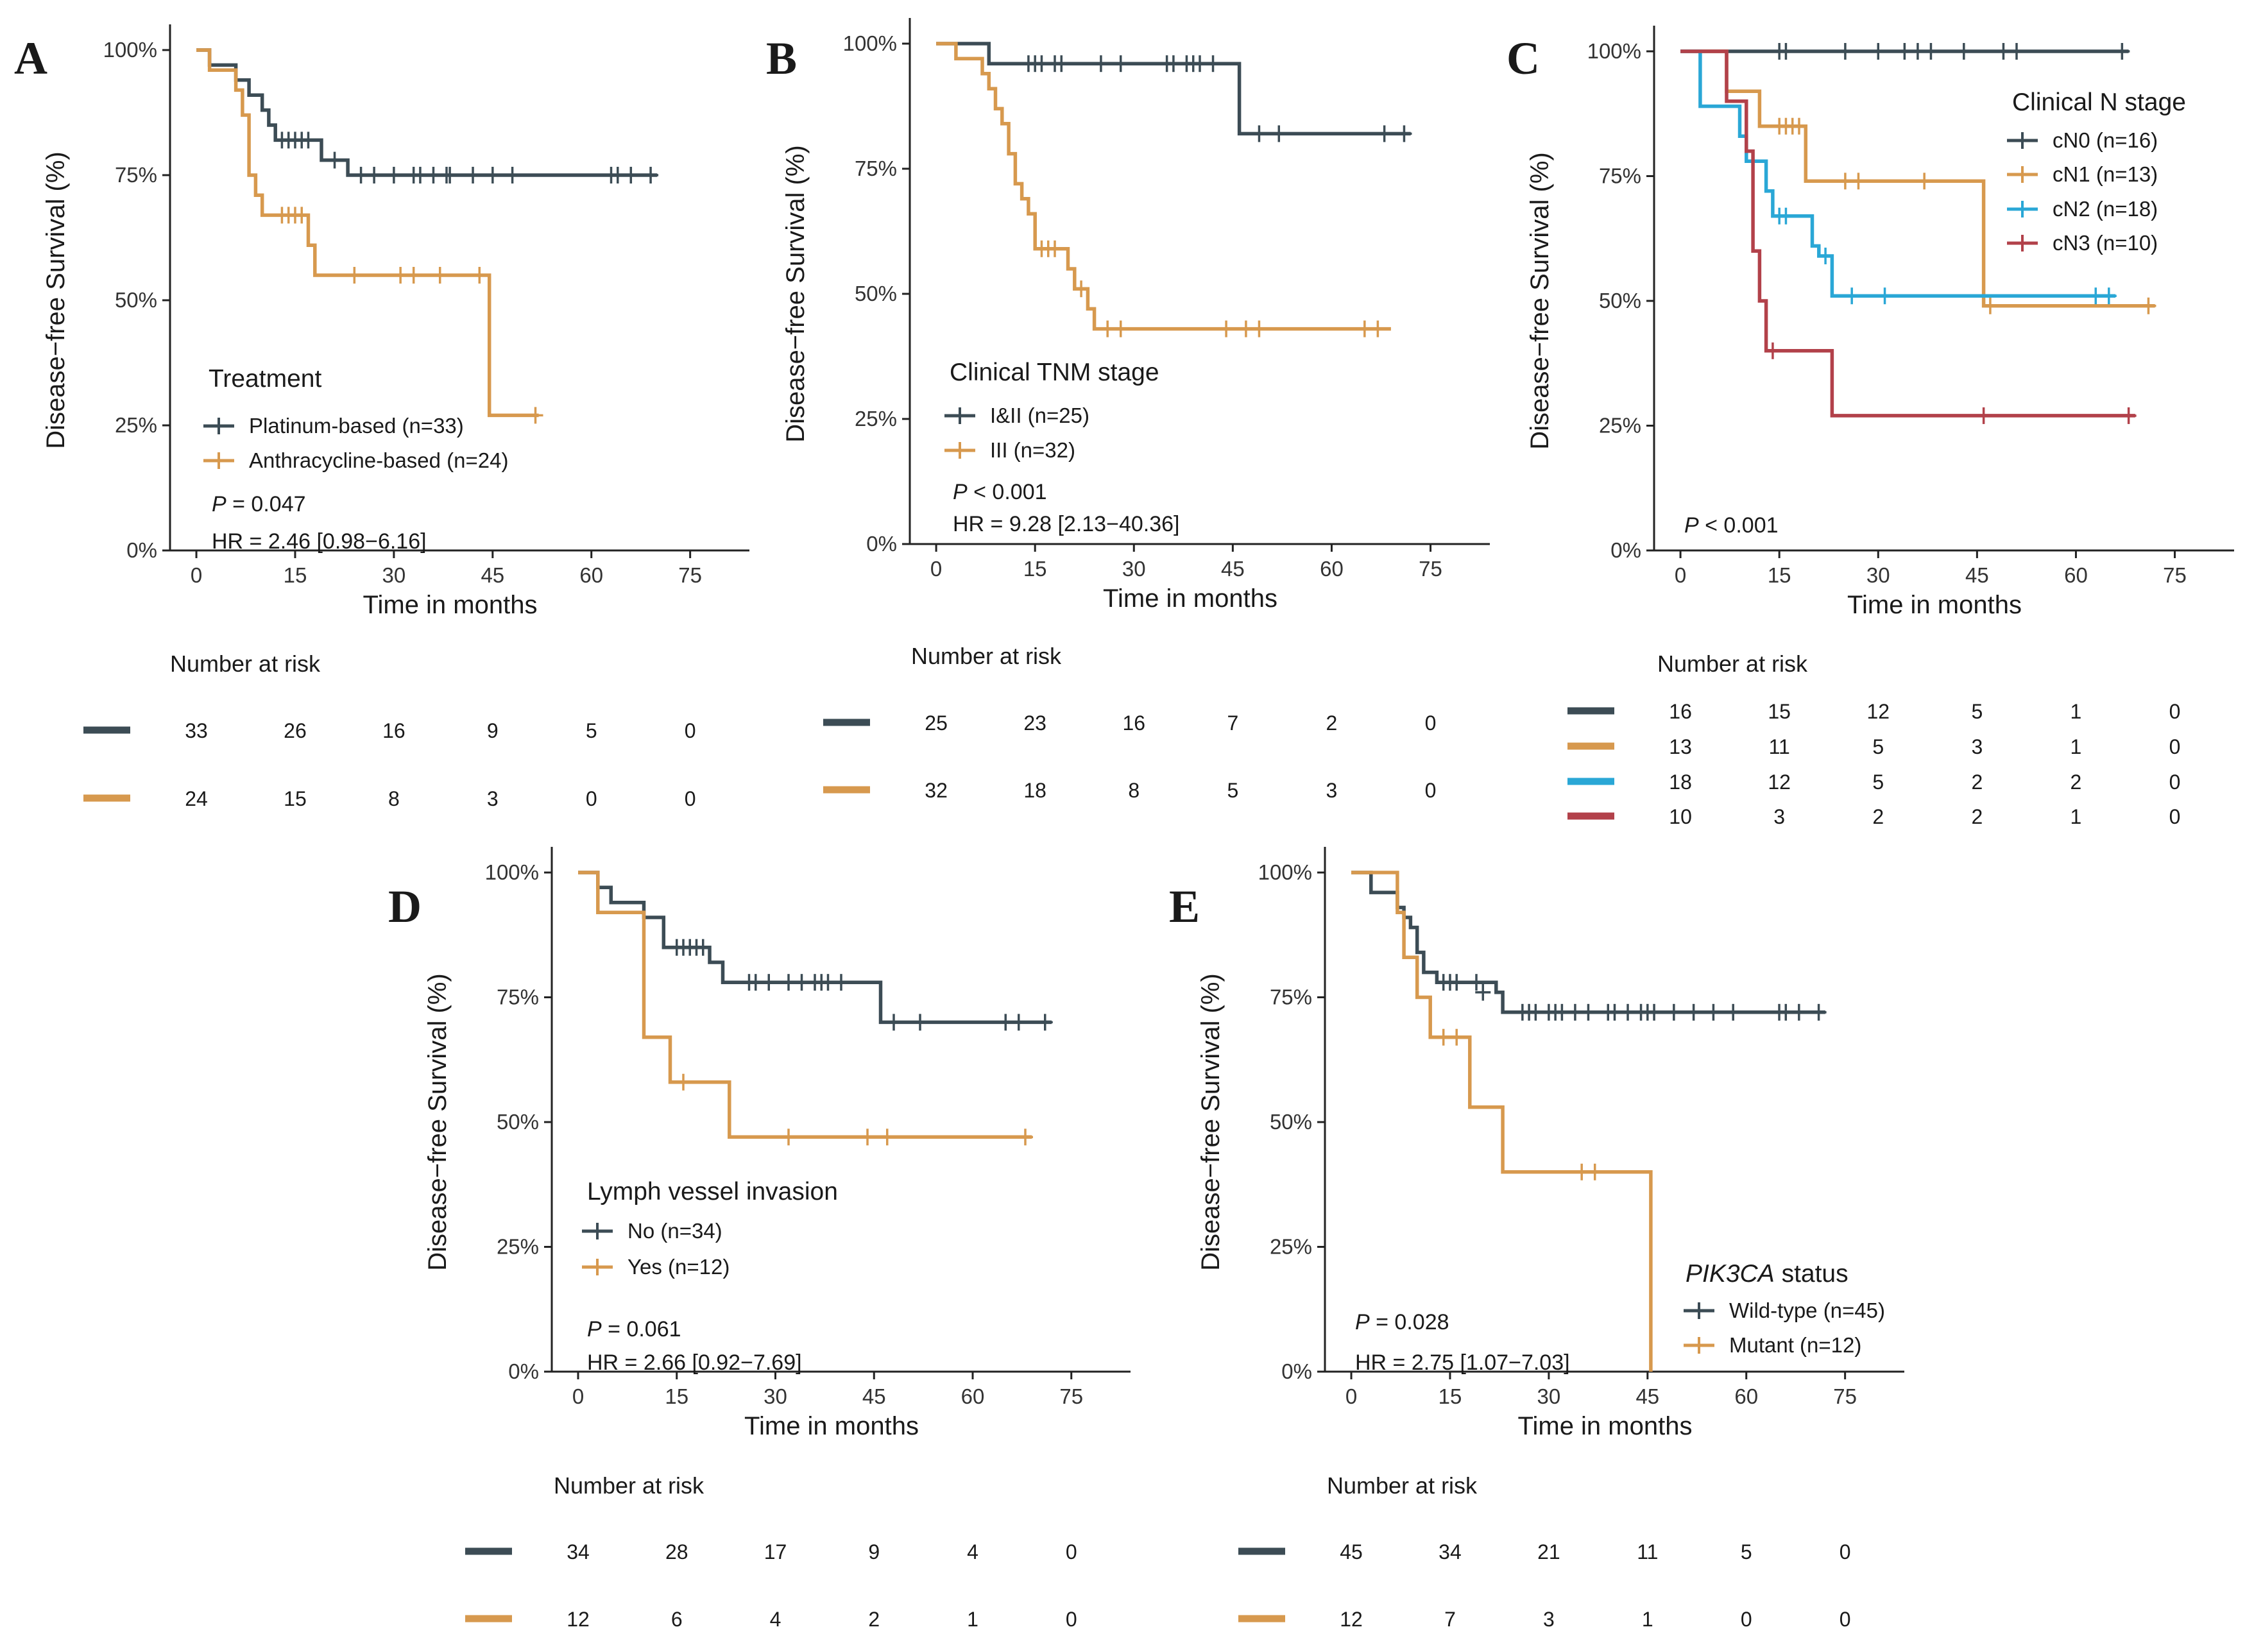 The height and width of the screenshot is (1652, 2254). I want to click on risk-count: 18, so click(1034, 790).